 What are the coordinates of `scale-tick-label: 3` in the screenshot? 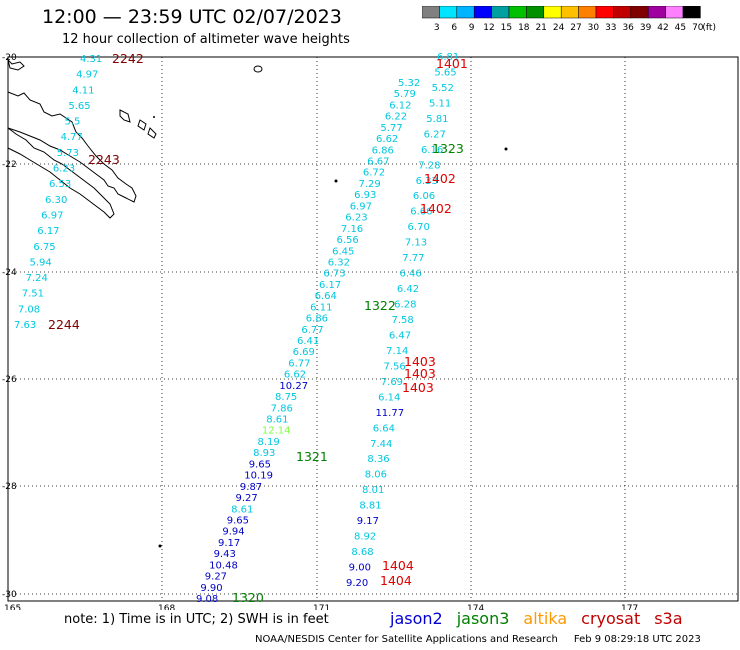 It's located at (437, 28).